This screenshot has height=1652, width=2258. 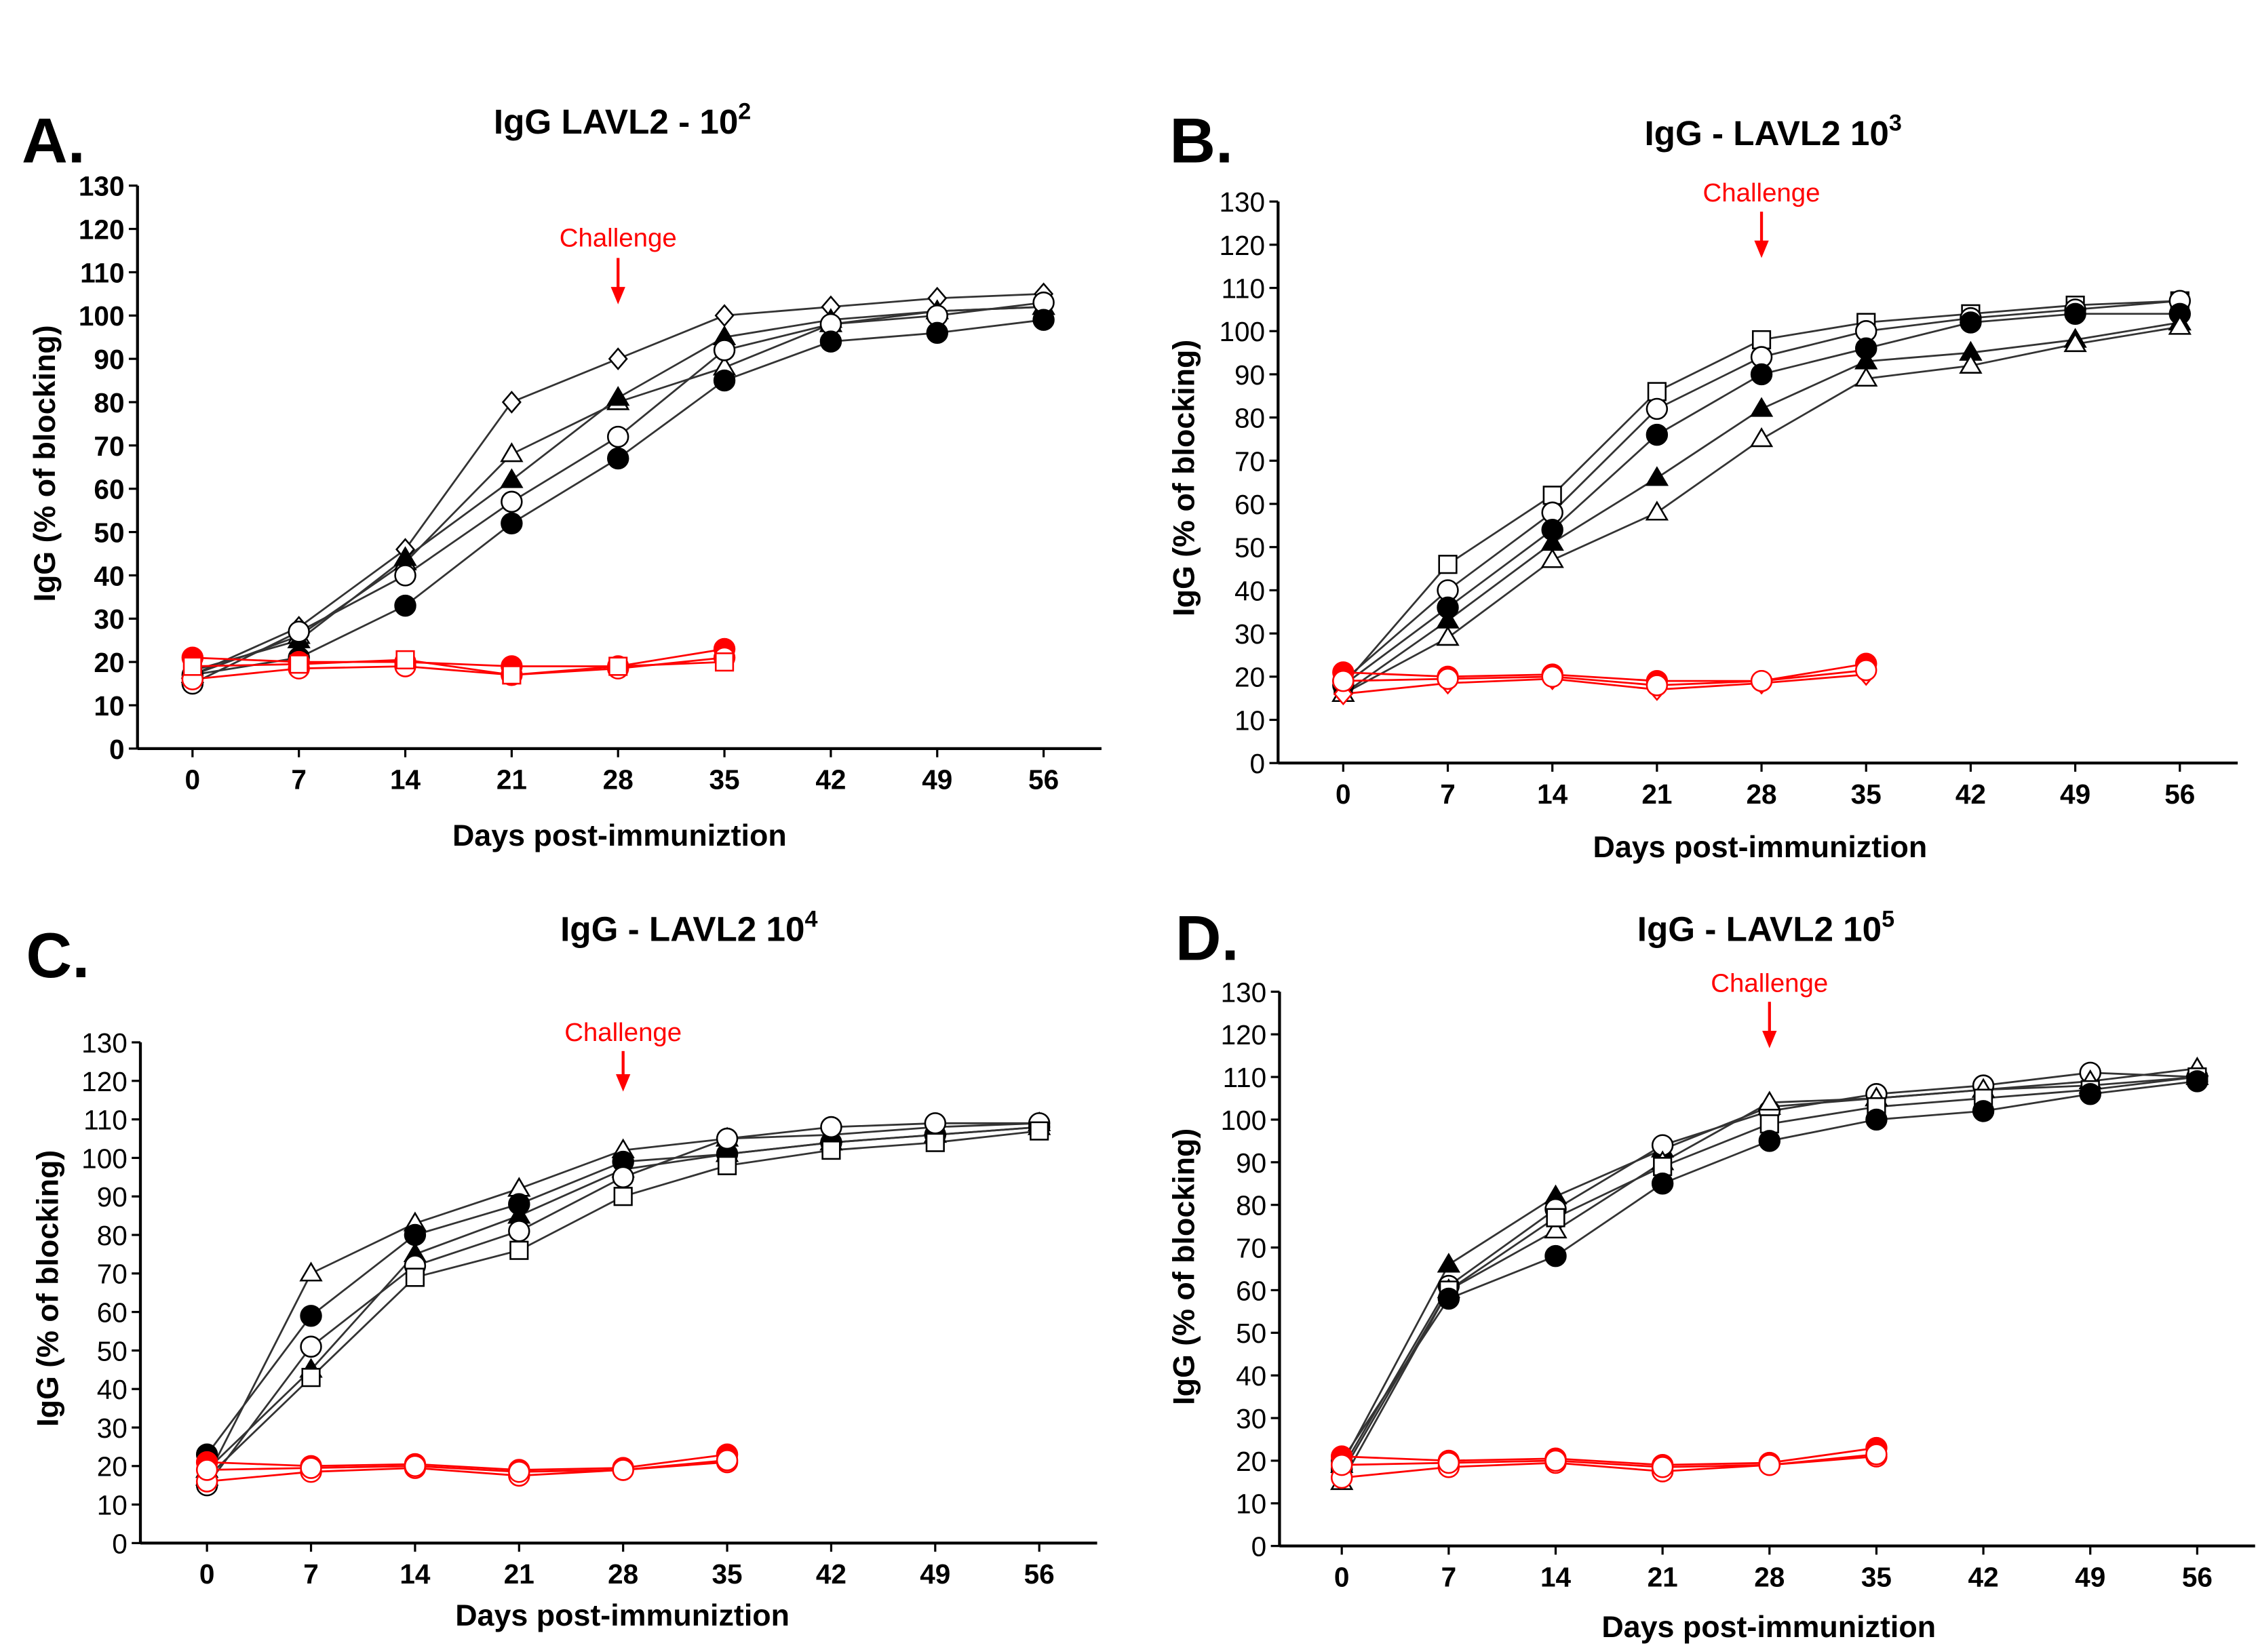 I want to click on challenge-annotation: Challenge, so click(x=1762, y=193).